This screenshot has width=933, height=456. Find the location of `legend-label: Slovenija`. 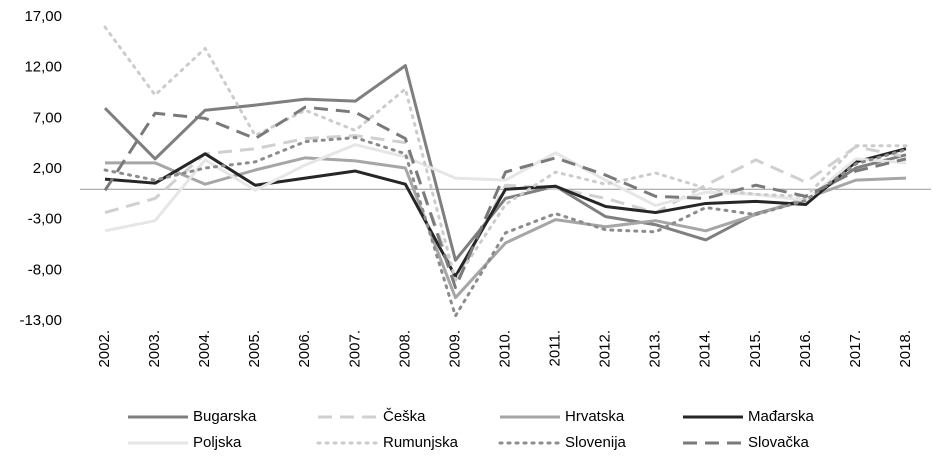

legend-label: Slovenija is located at coordinates (596, 442).